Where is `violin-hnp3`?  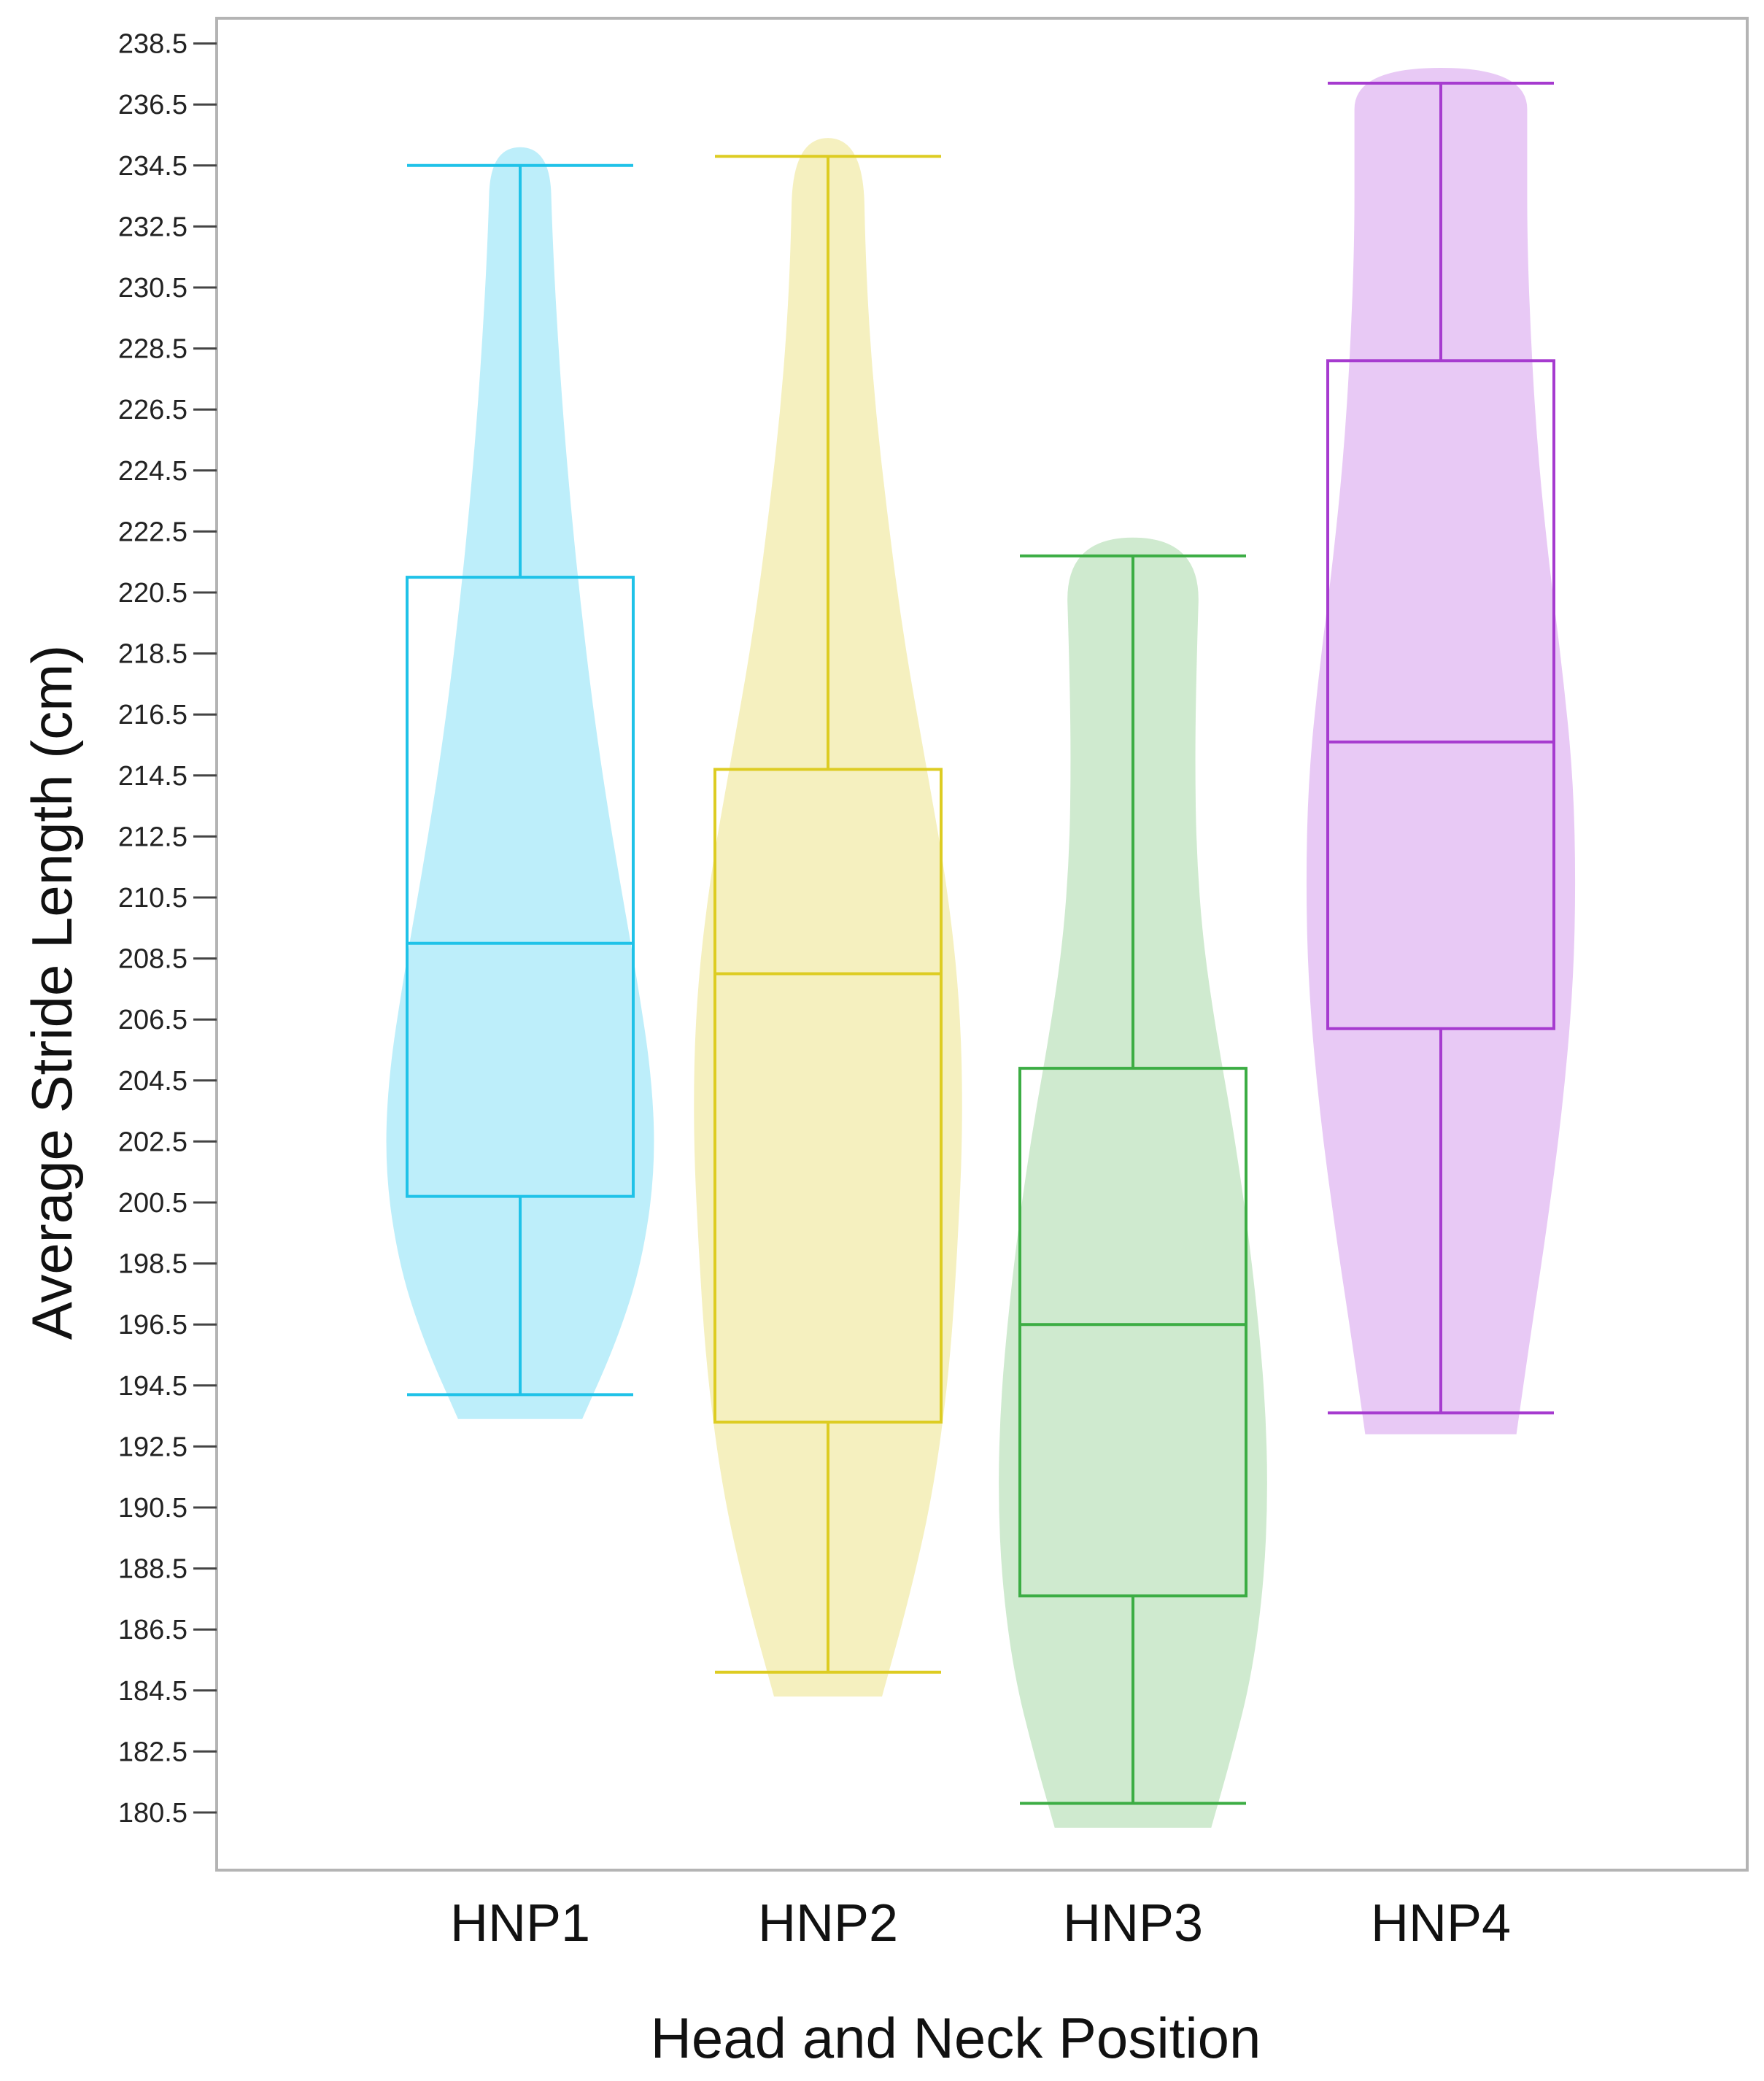 violin-hnp3 is located at coordinates (1133, 1182).